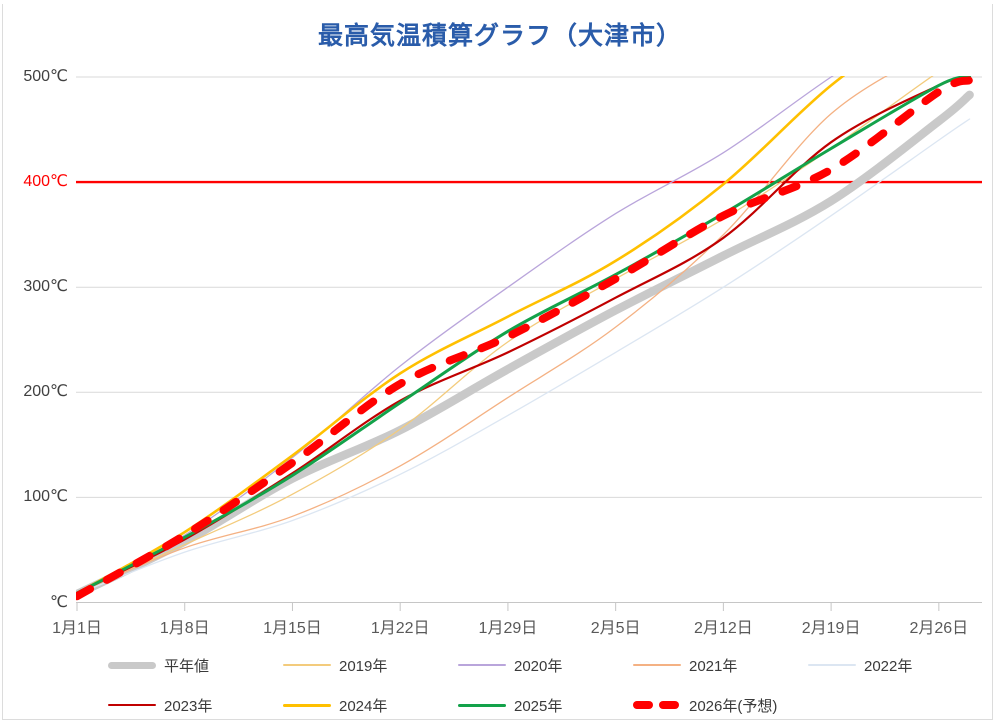 The width and height of the screenshot is (1000, 726). I want to click on legend-item-2024年: 2024年, so click(370, 705).